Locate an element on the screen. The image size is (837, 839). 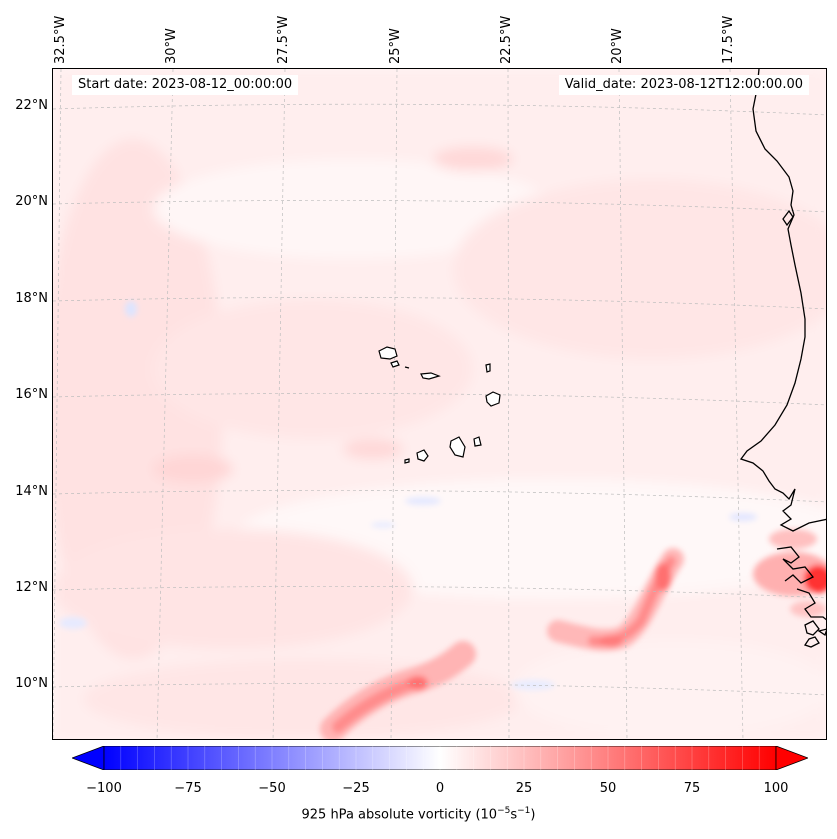
lon-label-27-5w: 27.5°W is located at coordinates (283, 39).